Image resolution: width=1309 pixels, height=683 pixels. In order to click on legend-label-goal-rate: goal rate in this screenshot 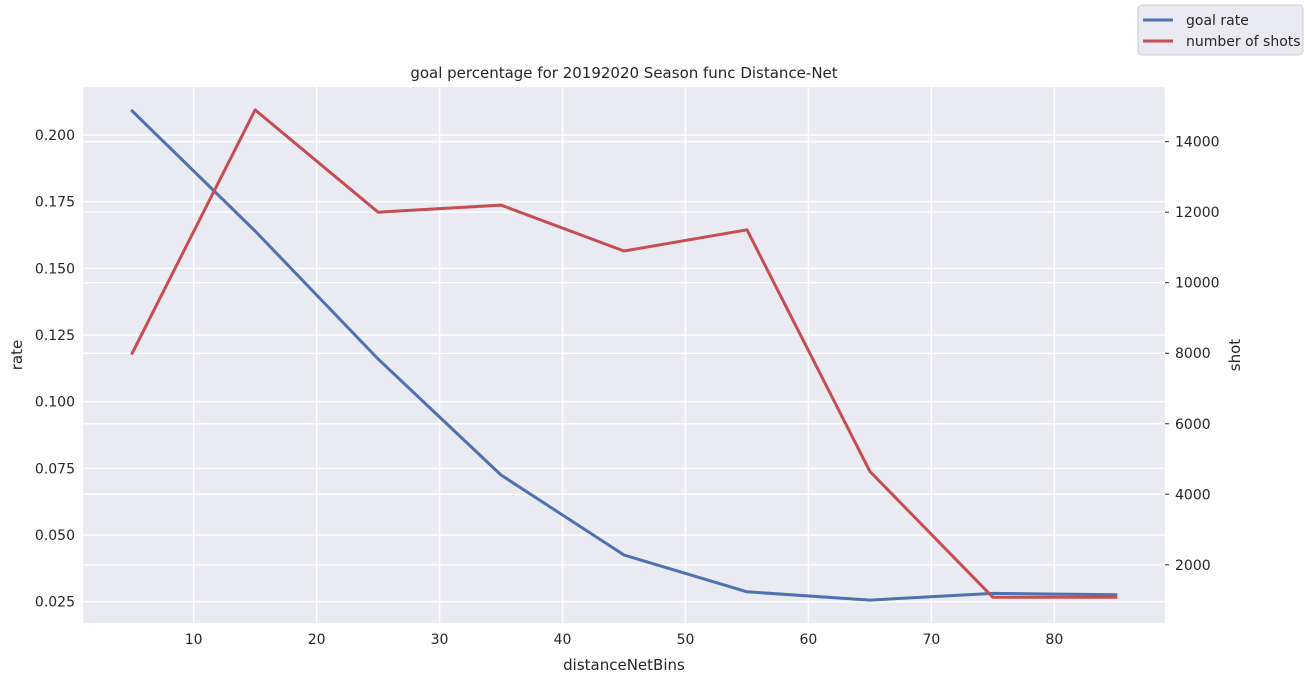, I will do `click(1217, 21)`.